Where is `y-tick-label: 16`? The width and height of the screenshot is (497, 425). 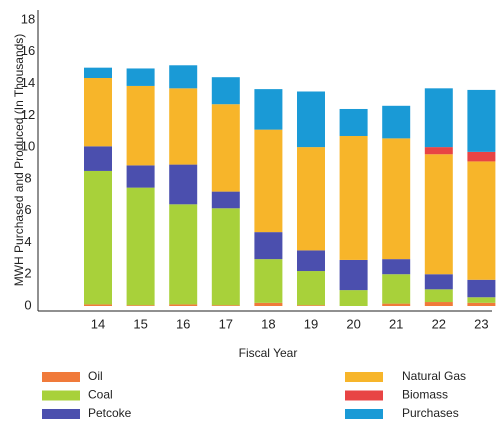 y-tick-label: 16 is located at coordinates (28, 50).